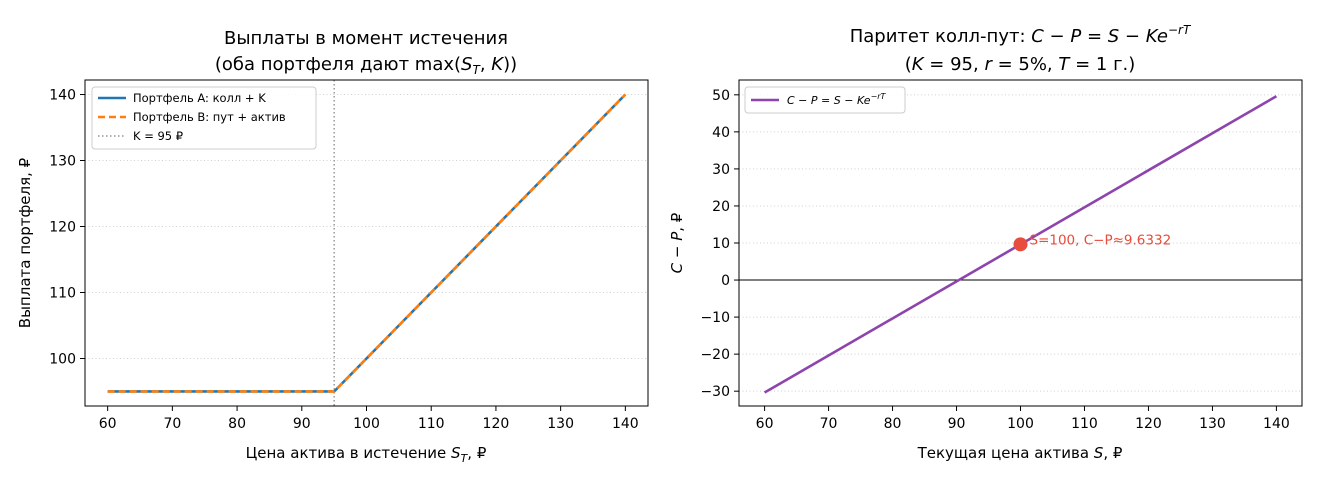 The width and height of the screenshot is (1320, 480). I want to click on y-tick-label: 120, so click(62, 228).